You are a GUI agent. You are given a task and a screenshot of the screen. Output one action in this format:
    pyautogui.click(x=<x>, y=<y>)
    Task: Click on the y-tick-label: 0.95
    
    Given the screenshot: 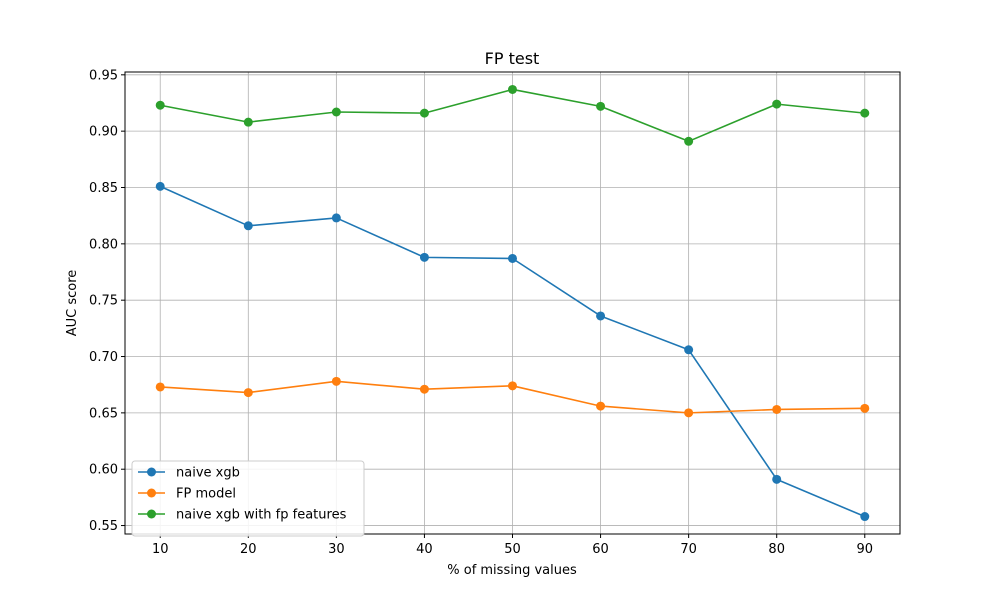 What is the action you would take?
    pyautogui.click(x=103, y=75)
    